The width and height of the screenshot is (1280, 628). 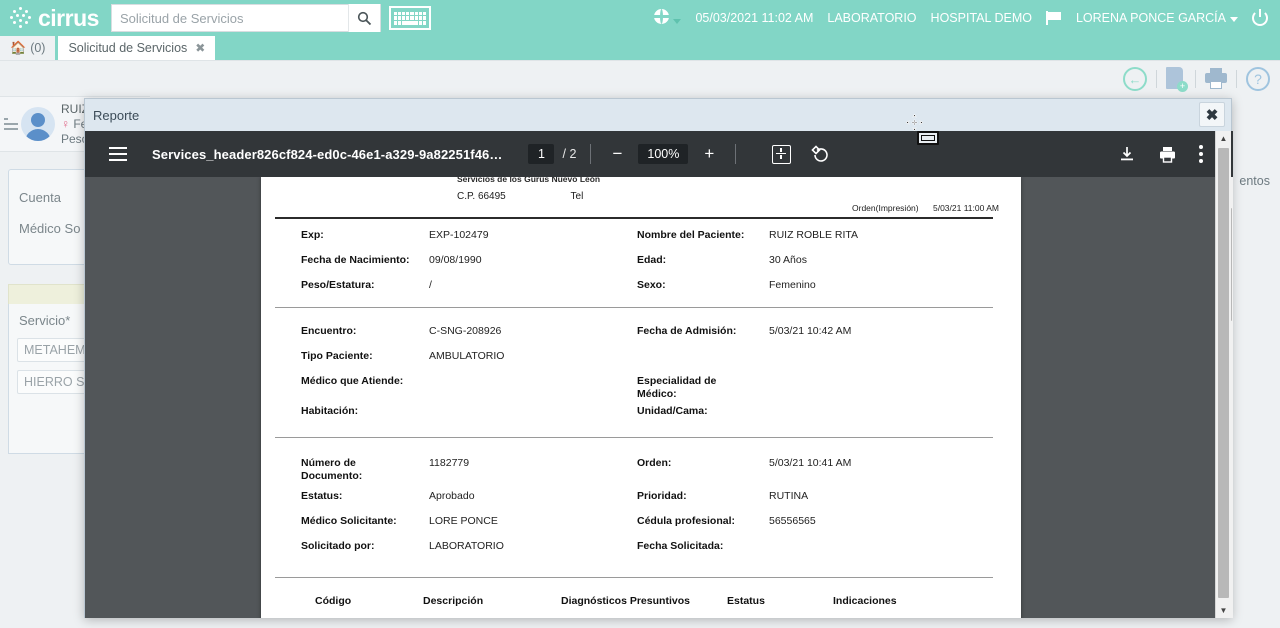 I want to click on modal-scrollbar: ▲ ▼, so click(x=1223, y=374).